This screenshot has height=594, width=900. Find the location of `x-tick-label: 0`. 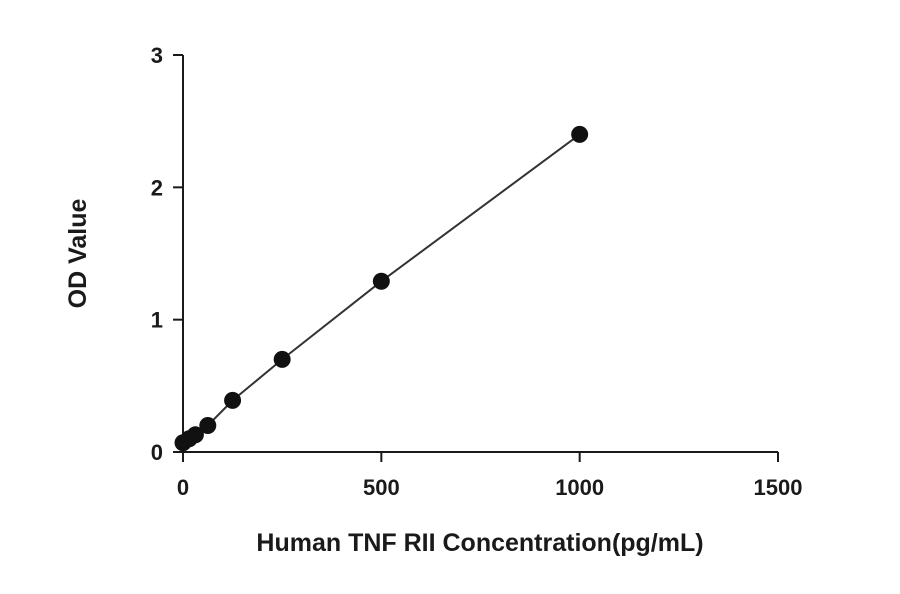

x-tick-label: 0 is located at coordinates (183, 487).